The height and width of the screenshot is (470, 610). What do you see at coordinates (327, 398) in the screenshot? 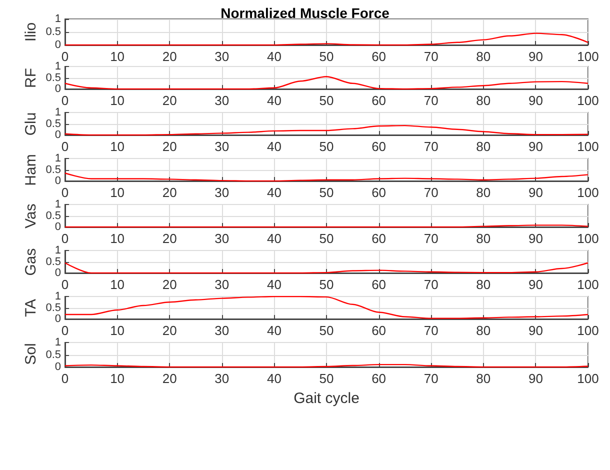
I see `x-axis-title: Gait cycle` at bounding box center [327, 398].